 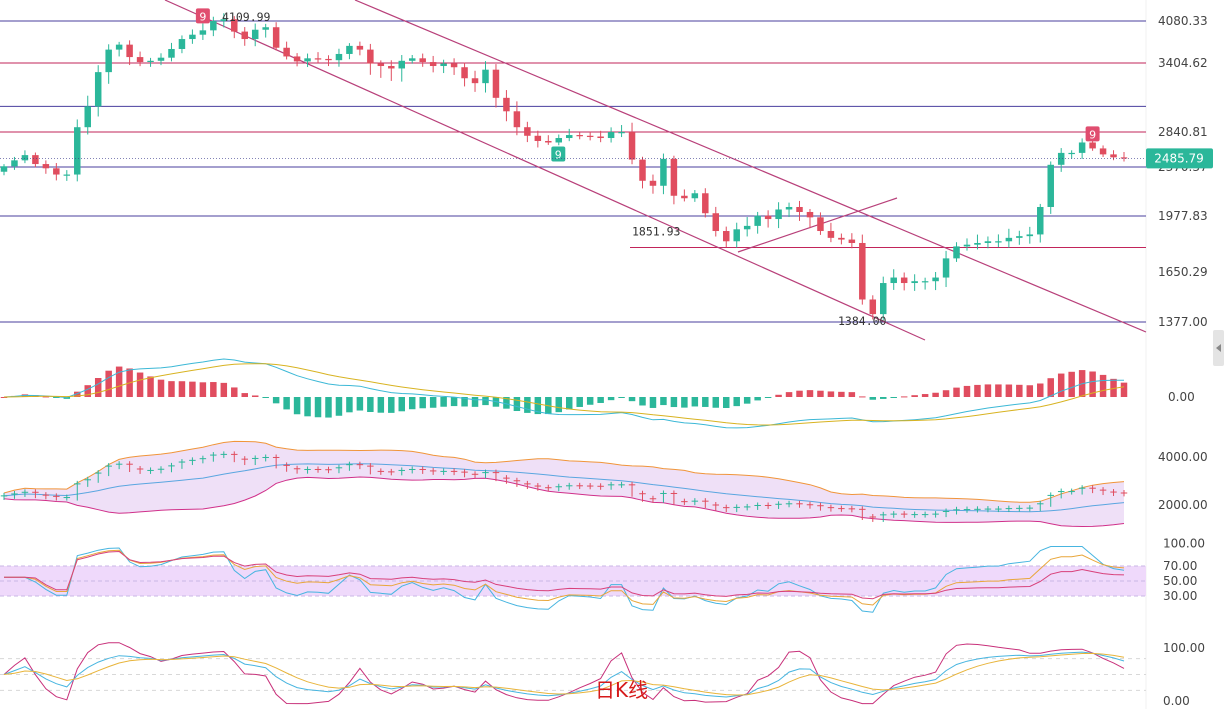 What do you see at coordinates (1176, 701) in the screenshot?
I see `kdj-tick-label: 0.00` at bounding box center [1176, 701].